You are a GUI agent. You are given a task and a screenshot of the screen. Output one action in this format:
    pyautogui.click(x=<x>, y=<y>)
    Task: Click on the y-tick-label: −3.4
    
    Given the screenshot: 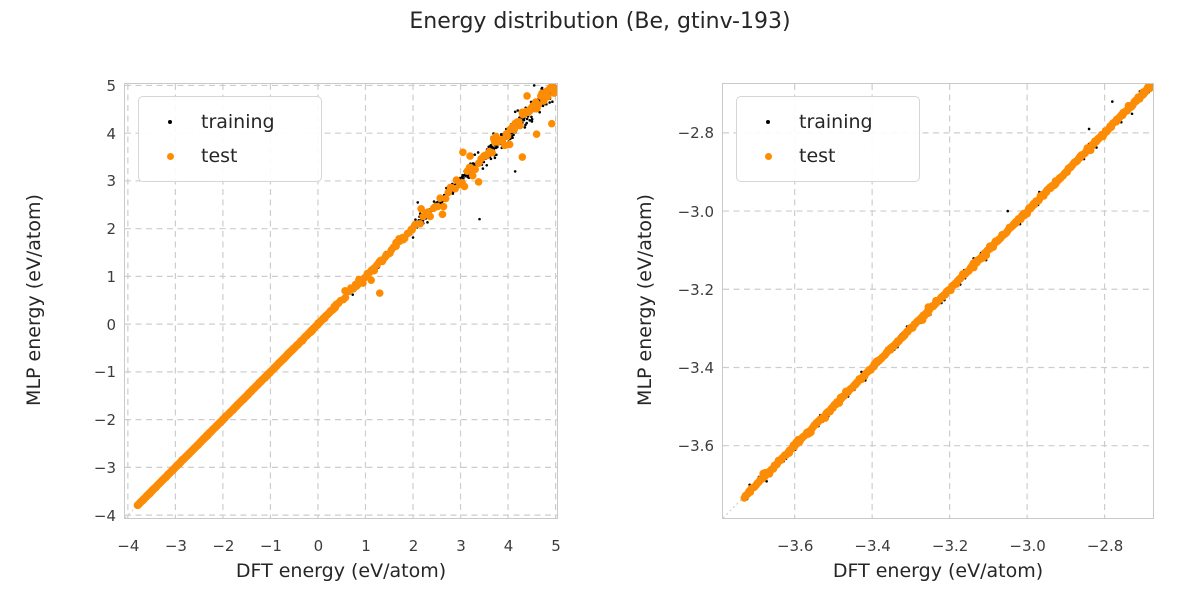 What is the action you would take?
    pyautogui.click(x=695, y=367)
    